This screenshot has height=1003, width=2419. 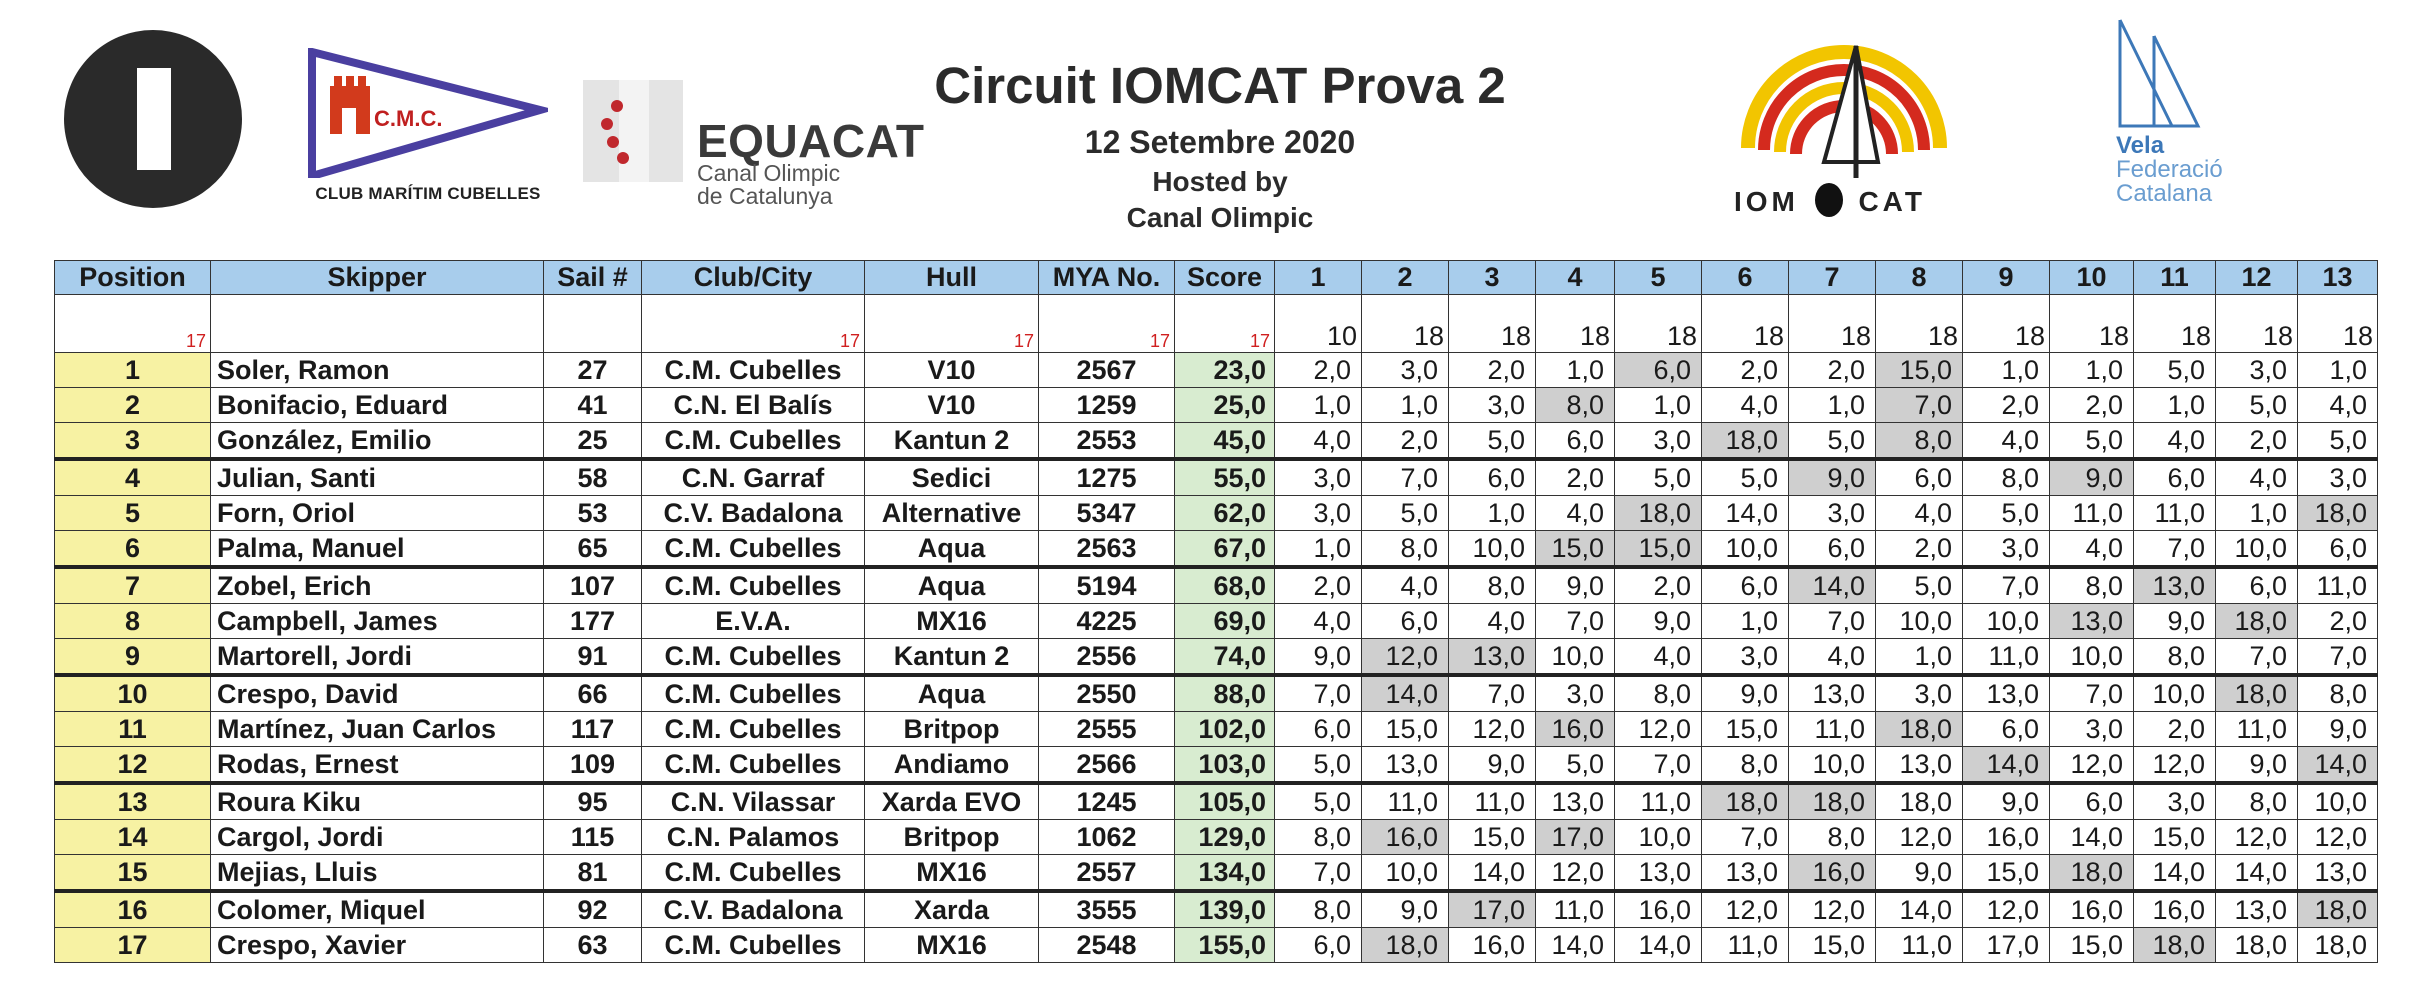 What do you see at coordinates (1106, 765) in the screenshot?
I see `mya-number-cell: 2566` at bounding box center [1106, 765].